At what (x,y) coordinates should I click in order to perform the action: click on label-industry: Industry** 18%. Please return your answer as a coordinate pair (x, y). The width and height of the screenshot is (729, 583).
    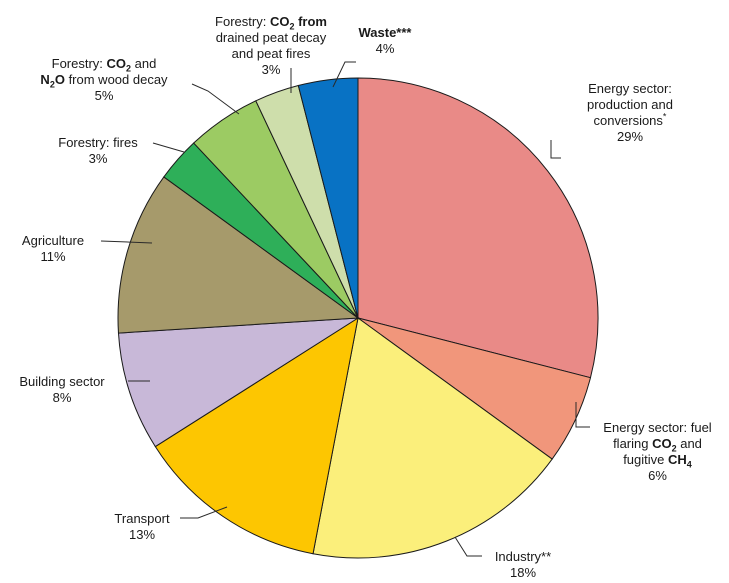
    Looking at the image, I should click on (523, 565).